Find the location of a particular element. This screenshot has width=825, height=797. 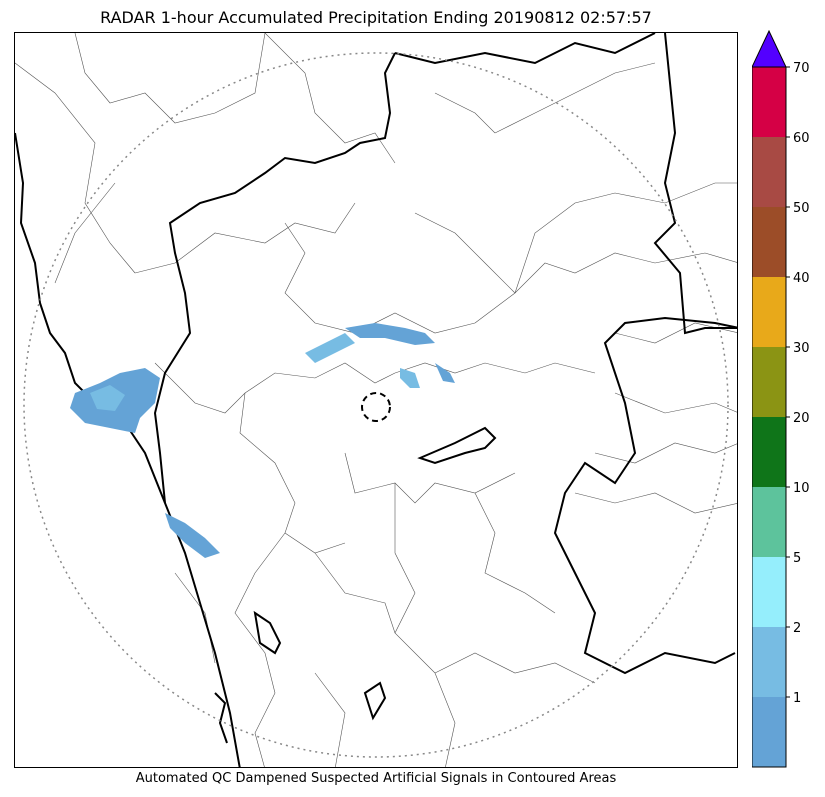

colorbar-tick-label: 5 is located at coordinates (797, 558).